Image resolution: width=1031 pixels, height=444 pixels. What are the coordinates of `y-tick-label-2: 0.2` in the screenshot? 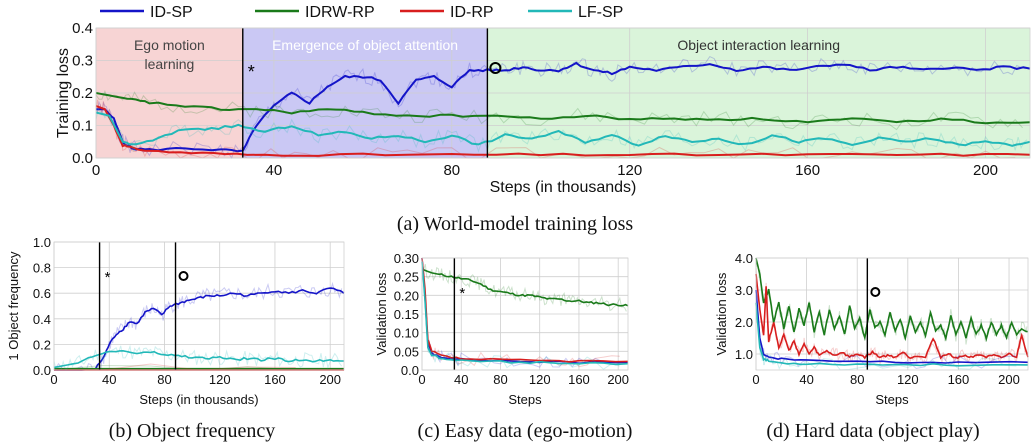 It's located at (82, 93).